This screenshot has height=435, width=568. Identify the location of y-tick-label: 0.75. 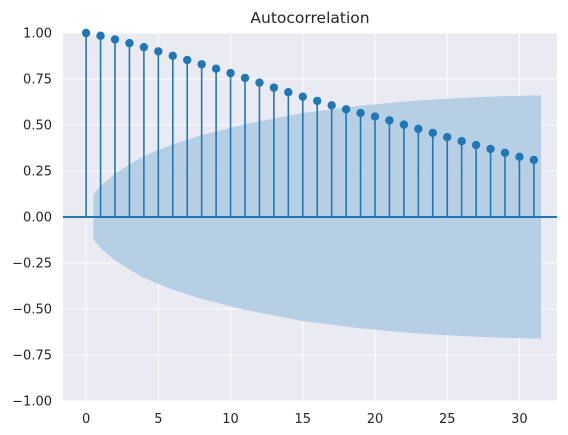
(37, 80).